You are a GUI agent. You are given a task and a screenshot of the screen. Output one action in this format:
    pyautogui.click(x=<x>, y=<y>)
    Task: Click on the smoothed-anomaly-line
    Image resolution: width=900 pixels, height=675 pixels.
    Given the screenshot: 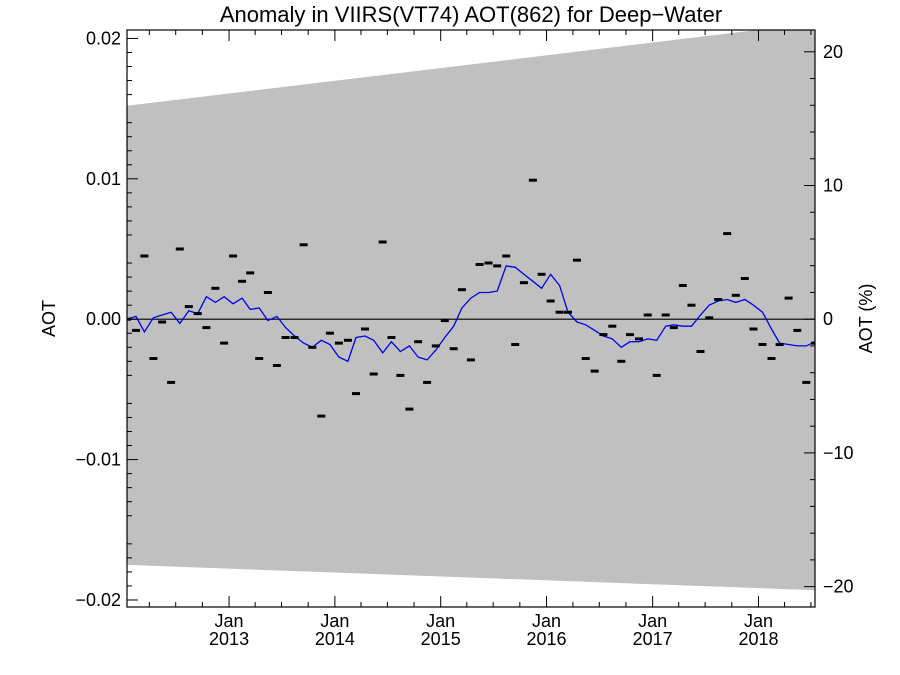 What is the action you would take?
    pyautogui.click(x=471, y=314)
    